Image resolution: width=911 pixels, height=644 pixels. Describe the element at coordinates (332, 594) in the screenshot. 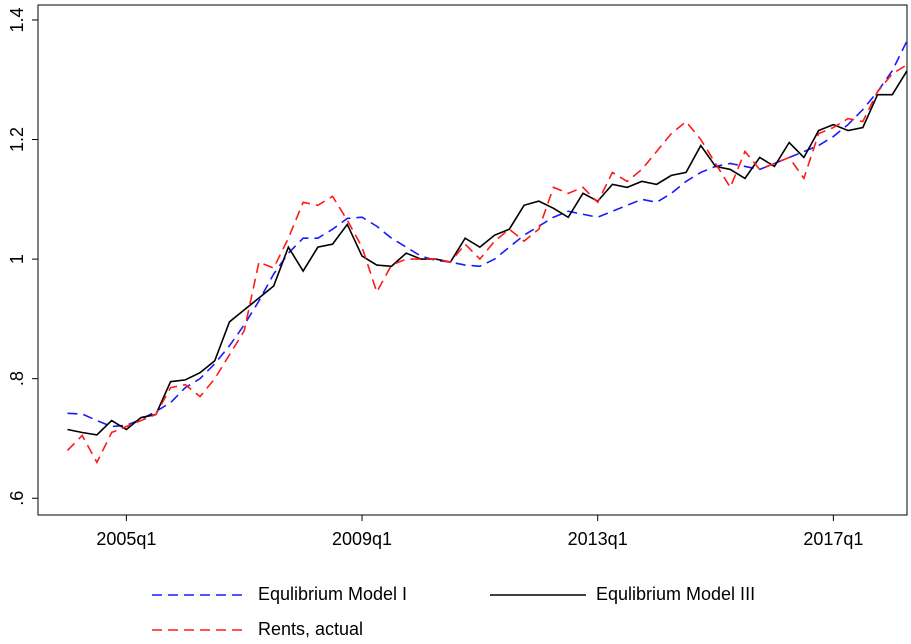

I see `legend-label: Equlibrium Model I` at that location.